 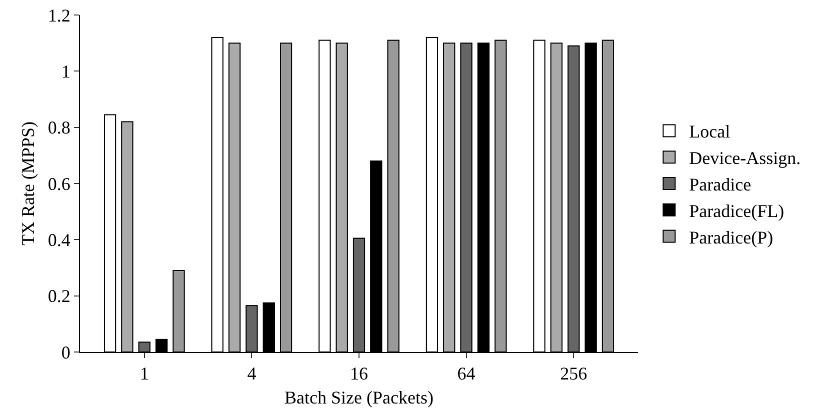 What do you see at coordinates (65, 352) in the screenshot?
I see `y-tick-label: 0` at bounding box center [65, 352].